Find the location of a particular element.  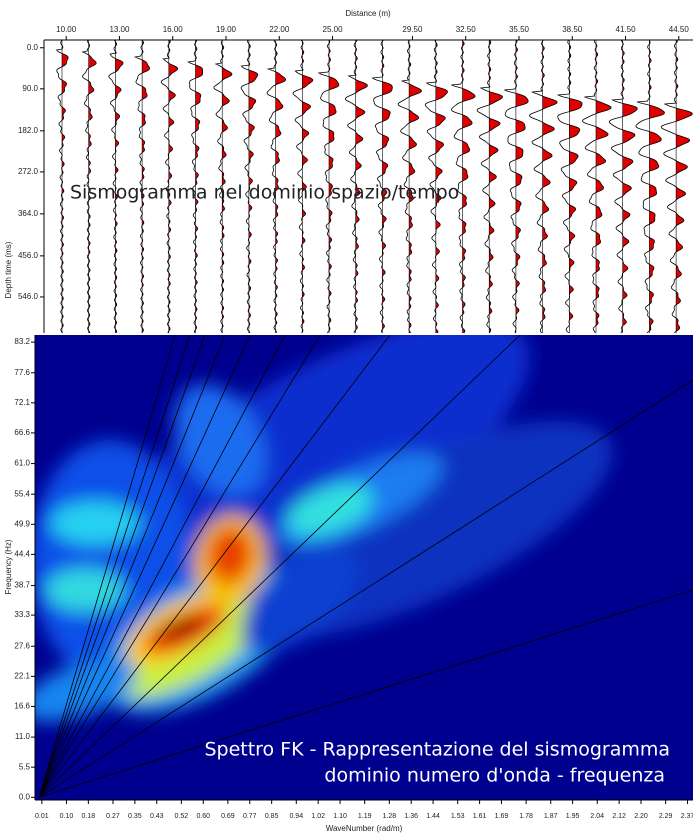

x-tick-label: 1.87 is located at coordinates (551, 816).